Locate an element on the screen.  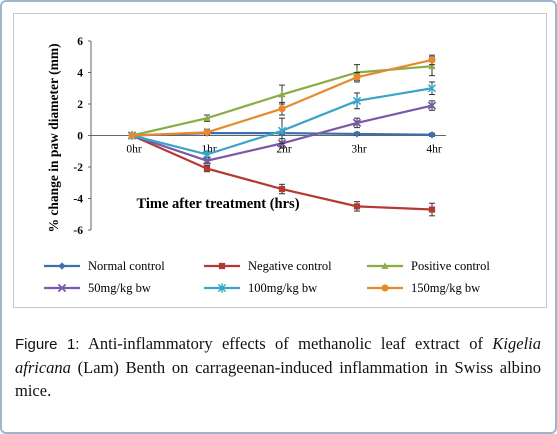
x-tick-label: 2hr is located at coordinates (284, 150).